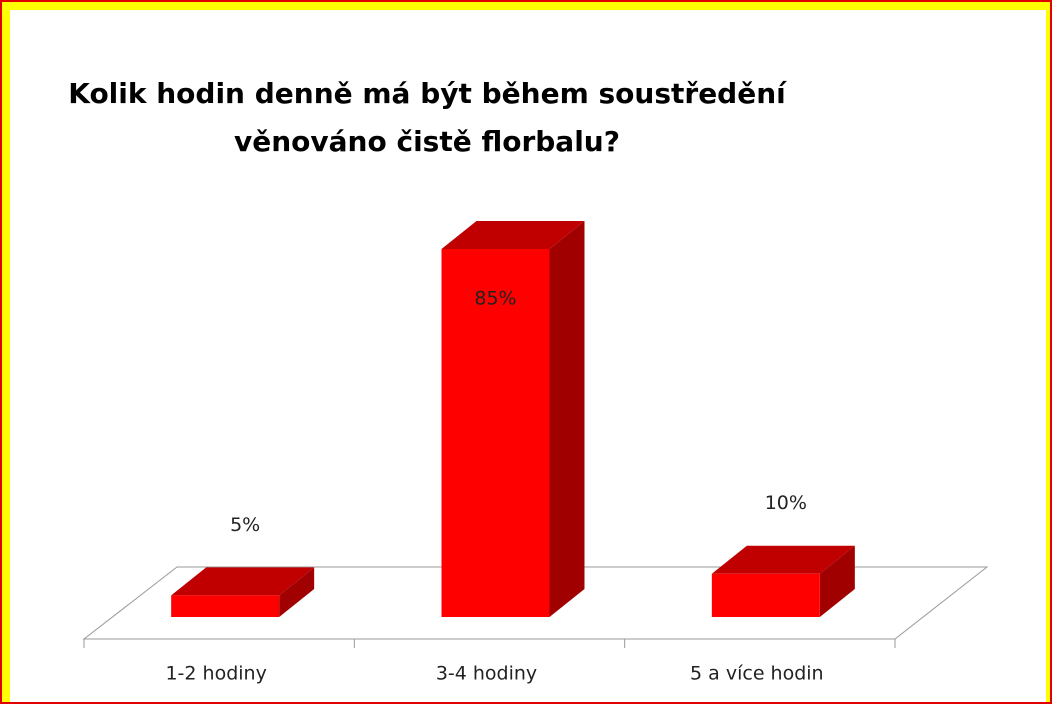 The image size is (1052, 706). What do you see at coordinates (786, 503) in the screenshot?
I see `data-label: 10%` at bounding box center [786, 503].